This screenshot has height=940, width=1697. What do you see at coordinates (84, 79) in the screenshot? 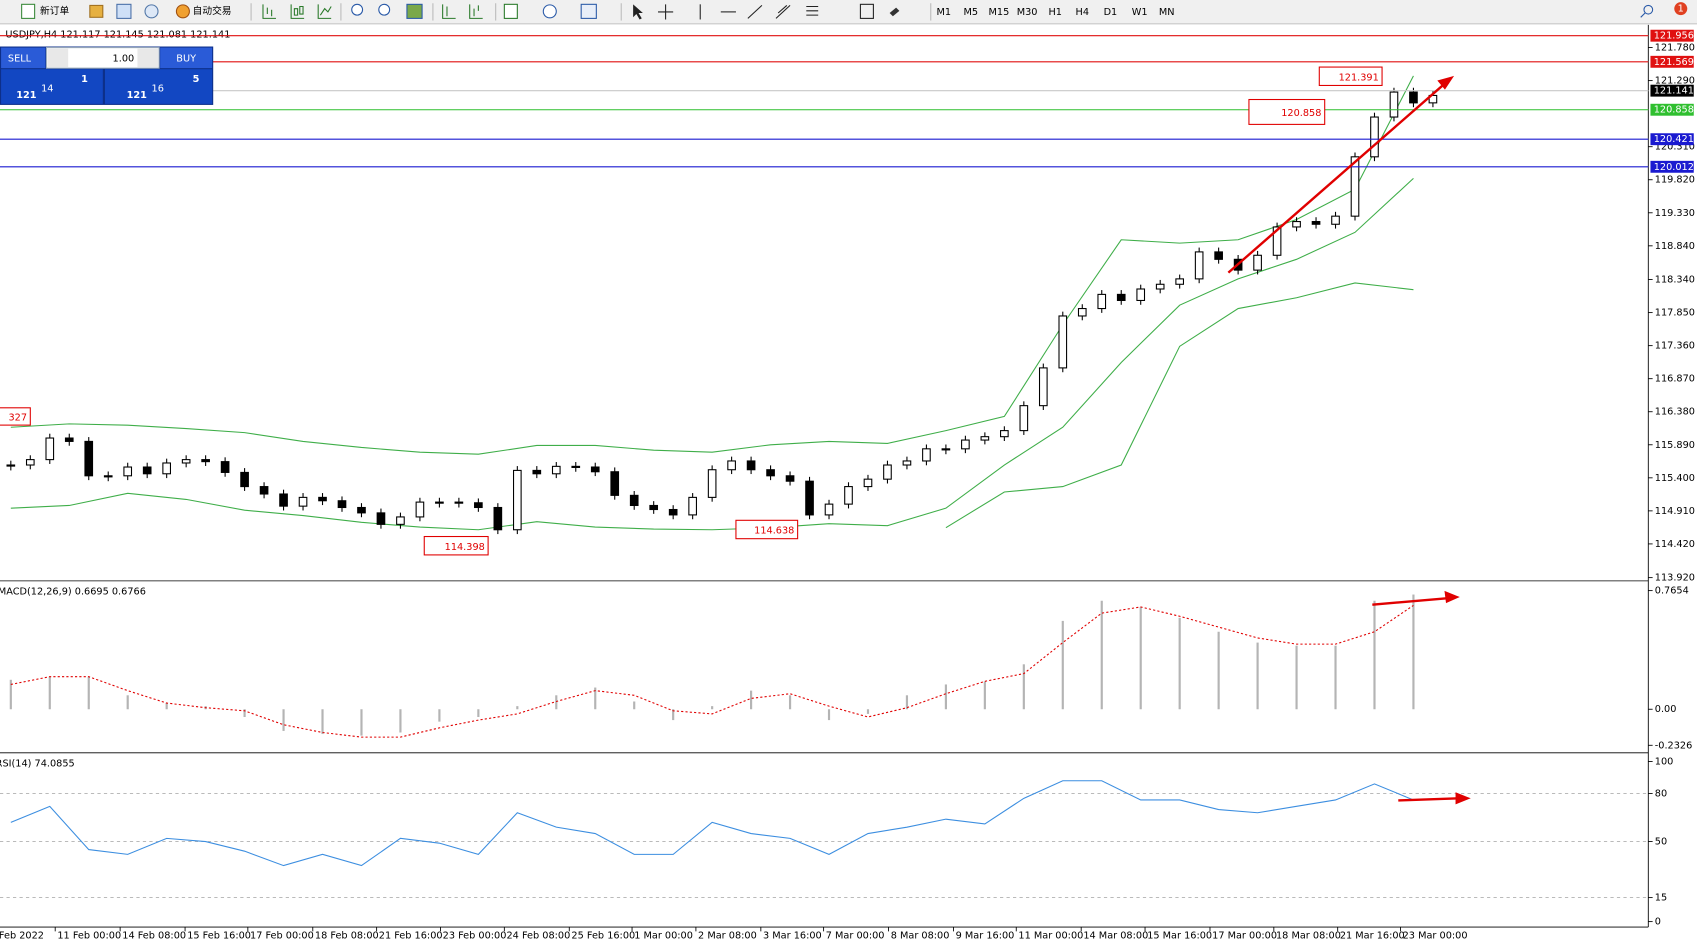
I see `sell-price-sup: 1` at bounding box center [84, 79].